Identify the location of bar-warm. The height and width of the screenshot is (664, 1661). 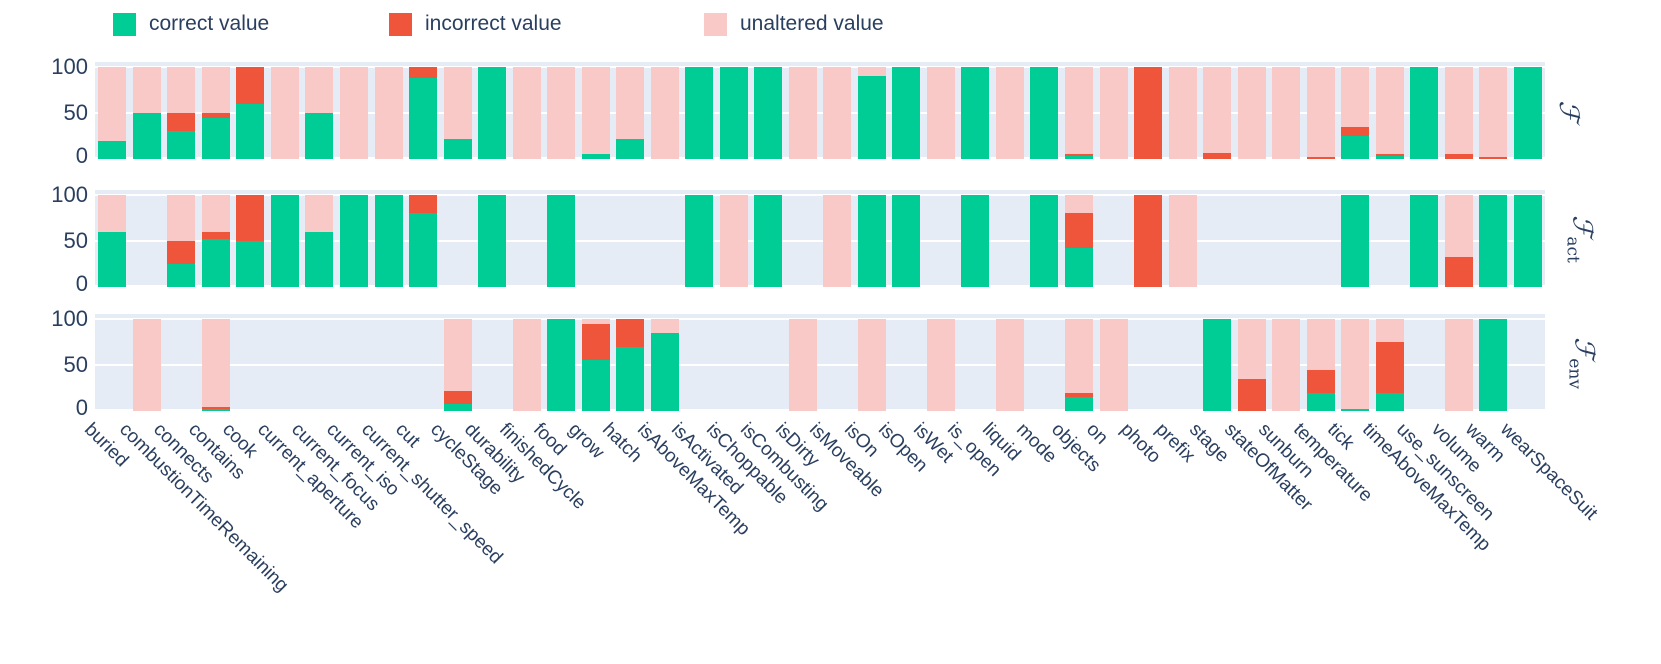
(1493, 238).